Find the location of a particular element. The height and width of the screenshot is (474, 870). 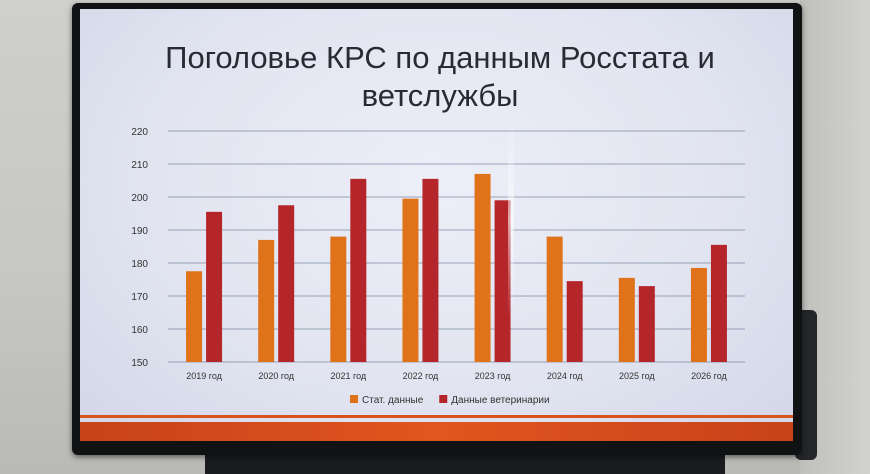

y-tick-label: 200 is located at coordinates (139, 198).